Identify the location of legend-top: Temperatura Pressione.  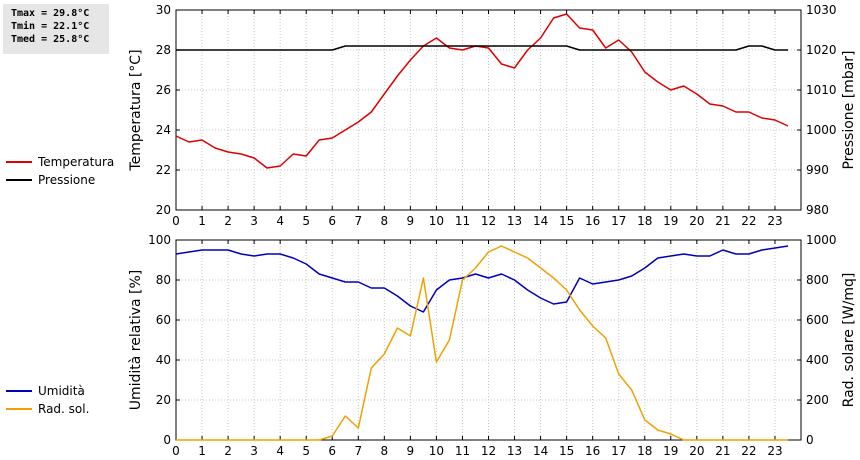
(60, 171).